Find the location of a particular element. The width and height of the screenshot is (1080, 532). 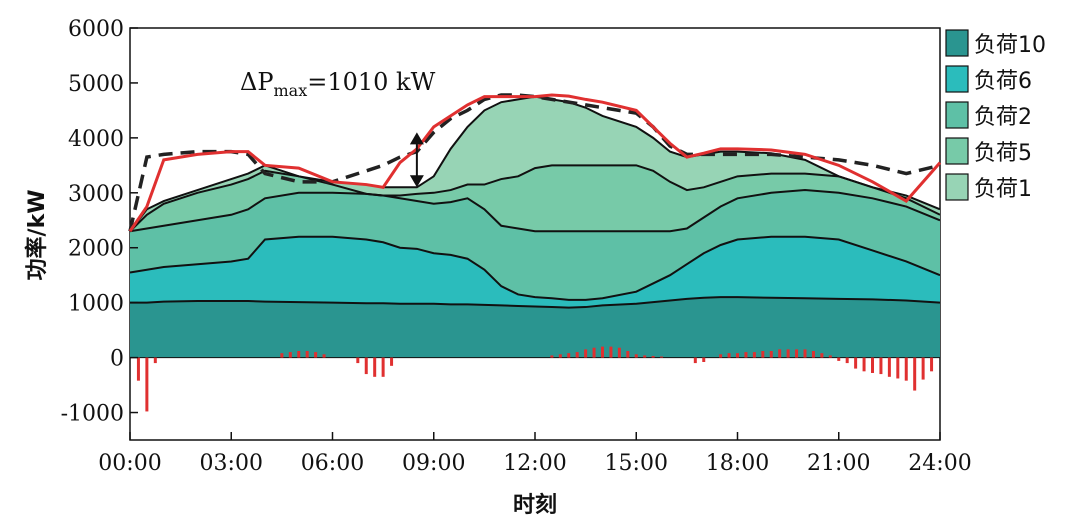

area-负荷6 is located at coordinates (535, 272).